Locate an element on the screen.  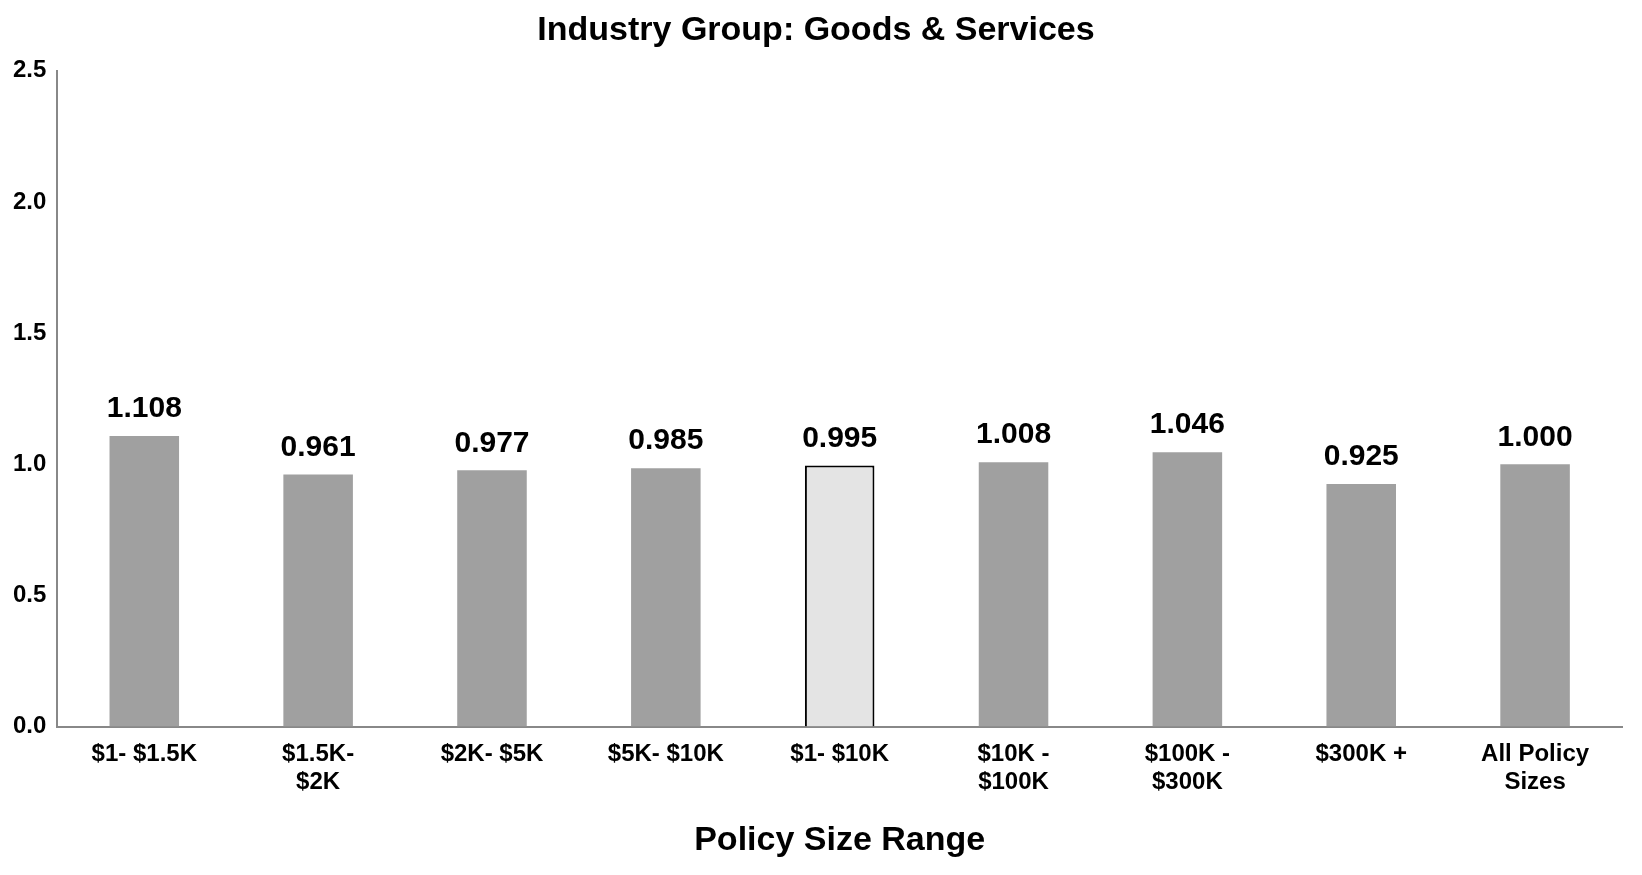
y-tick-label: 1.5 is located at coordinates (29, 331).